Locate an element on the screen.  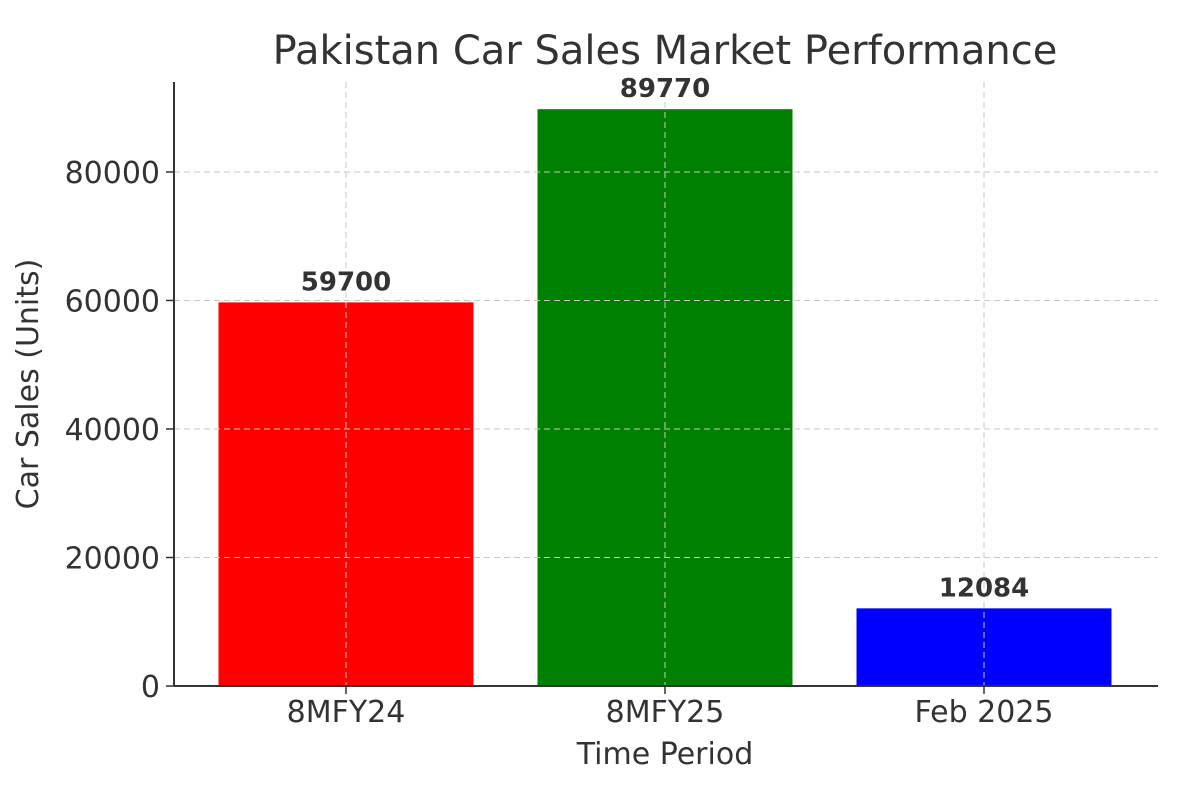
bar-value-label: 12084 is located at coordinates (984, 588).